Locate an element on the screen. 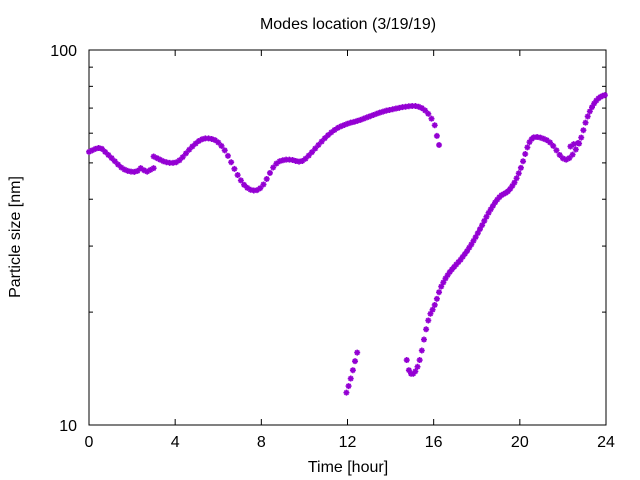 This screenshot has height=480, width=640. x-tick-label: 24 is located at coordinates (606, 442).